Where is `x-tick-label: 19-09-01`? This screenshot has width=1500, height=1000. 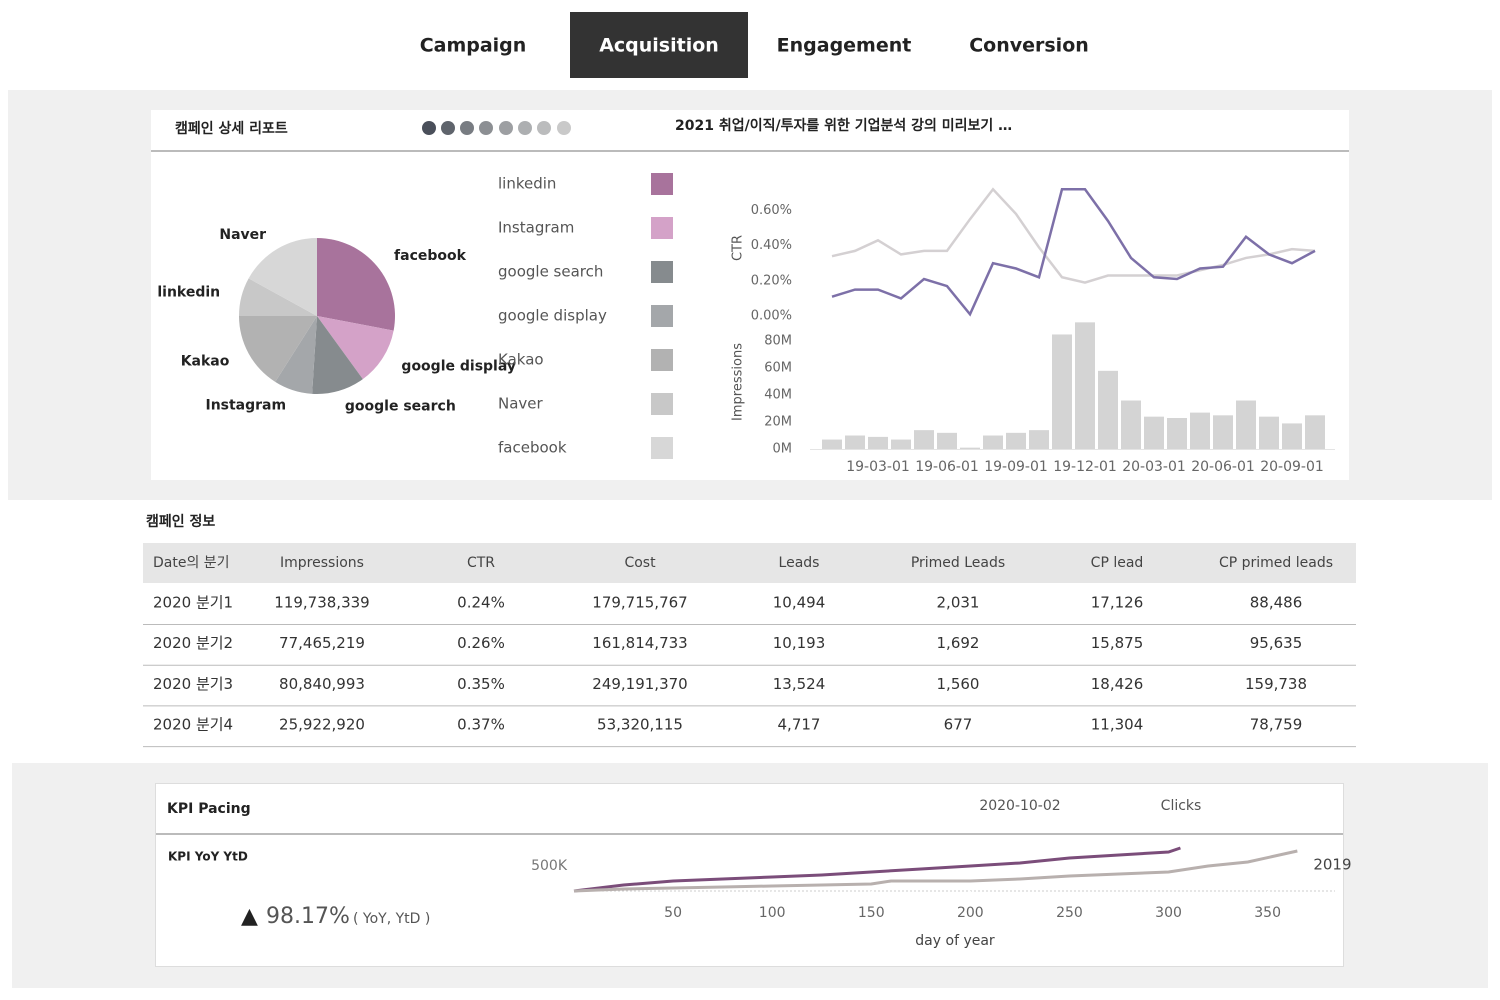 x-tick-label: 19-09-01 is located at coordinates (1016, 467).